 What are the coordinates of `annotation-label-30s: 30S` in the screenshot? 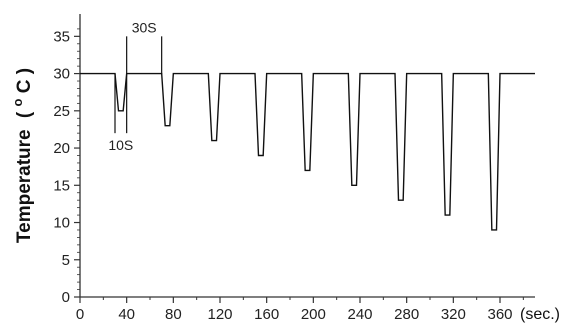 It's located at (144, 27).